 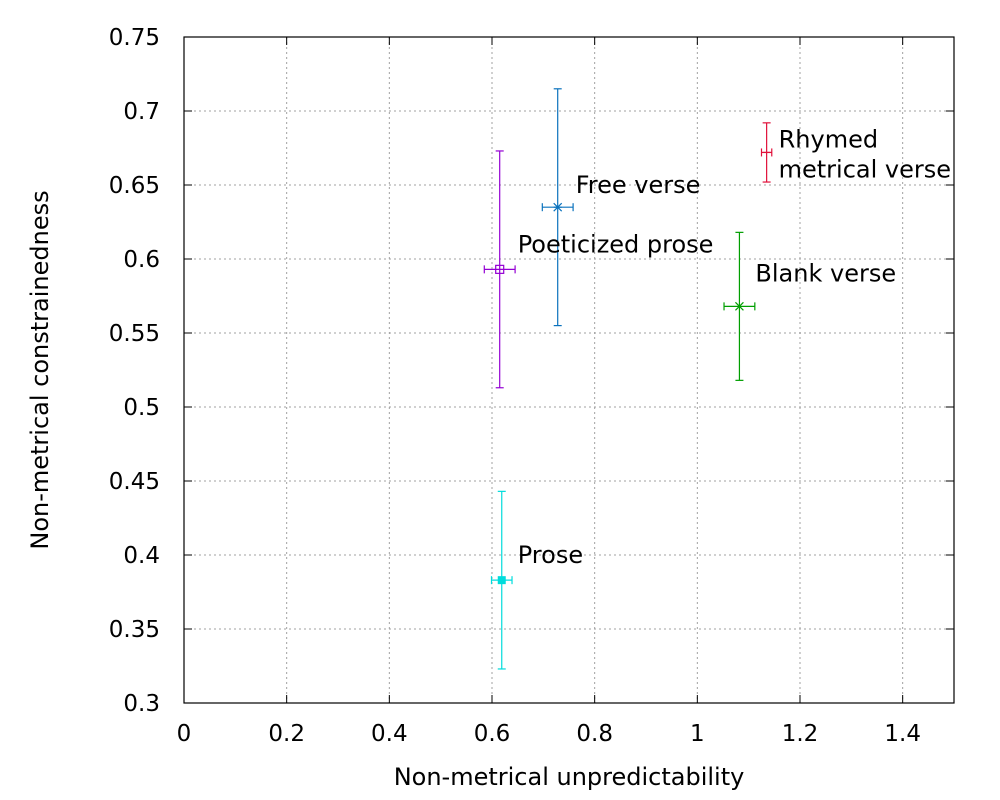 I want to click on x-tick-label: 1, so click(x=697, y=734).